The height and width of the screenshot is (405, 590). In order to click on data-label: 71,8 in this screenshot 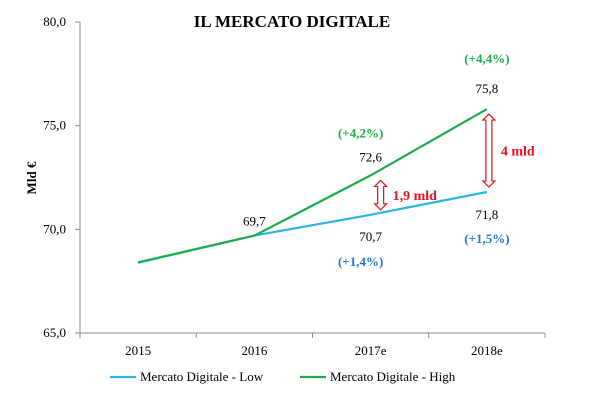, I will do `click(487, 214)`.